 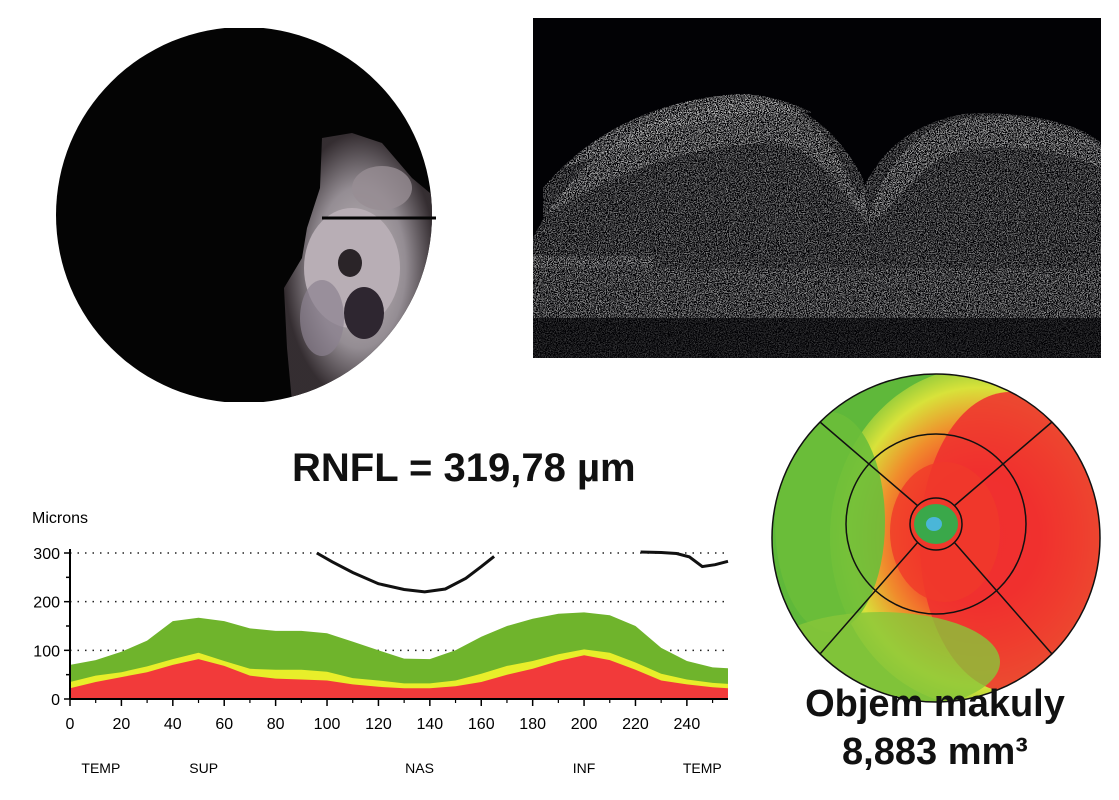 What do you see at coordinates (464, 468) in the screenshot?
I see `rnfl-thickness-label: RNFL = 319,78 µm` at bounding box center [464, 468].